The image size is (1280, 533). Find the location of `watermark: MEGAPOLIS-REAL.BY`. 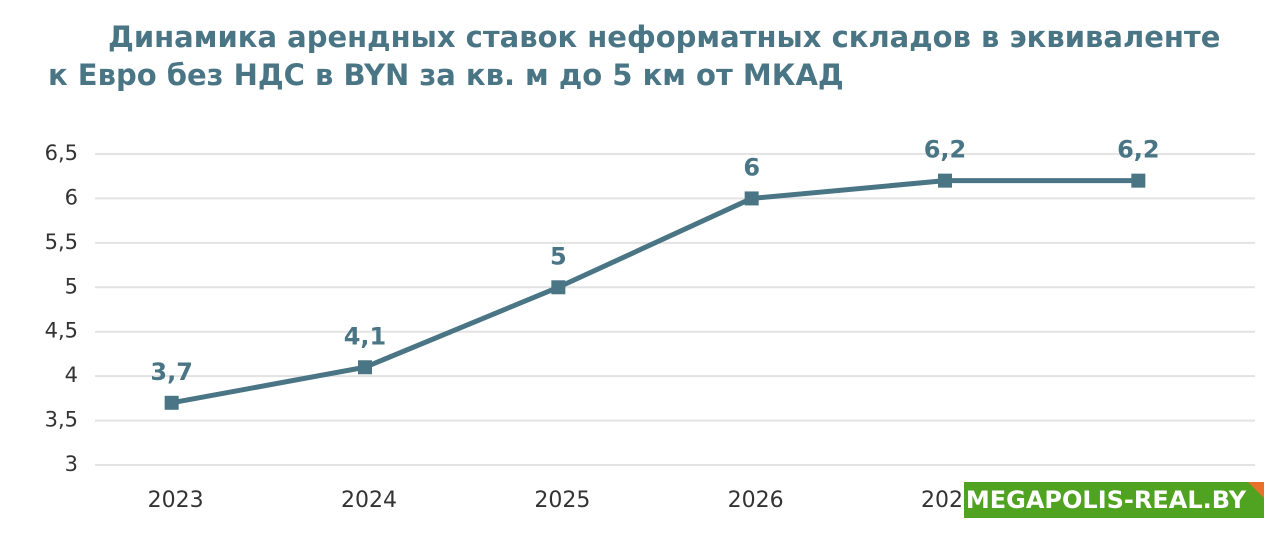

watermark: MEGAPOLIS-REAL.BY is located at coordinates (1114, 500).